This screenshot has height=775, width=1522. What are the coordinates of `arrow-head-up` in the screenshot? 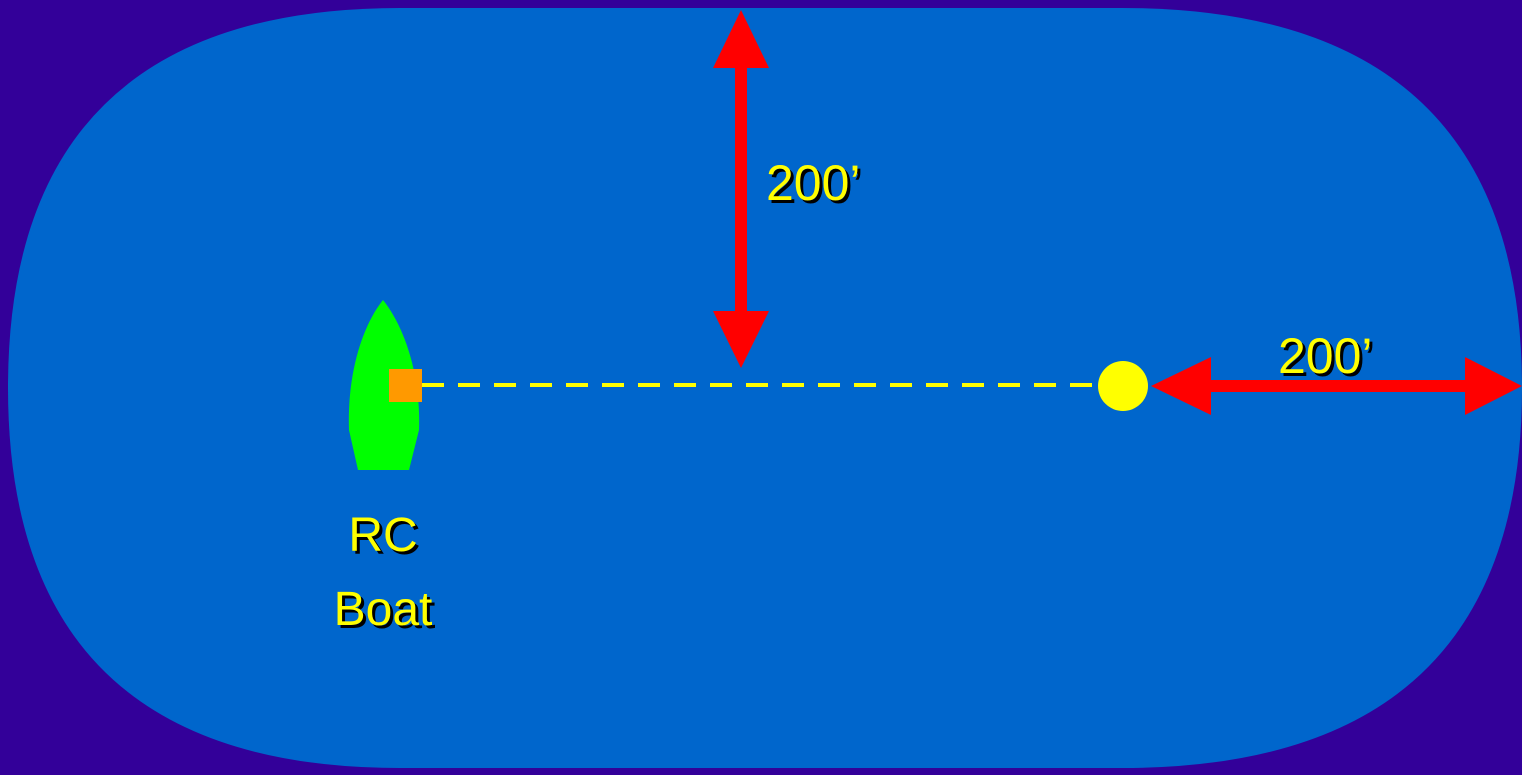 It's located at (741, 39).